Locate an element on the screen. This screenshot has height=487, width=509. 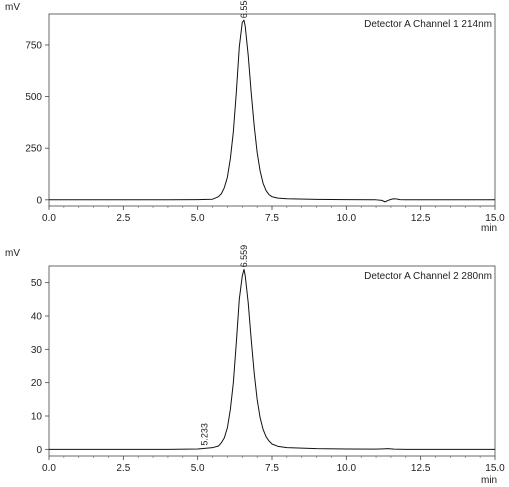
y-tick-label: 40 is located at coordinates (37, 317).